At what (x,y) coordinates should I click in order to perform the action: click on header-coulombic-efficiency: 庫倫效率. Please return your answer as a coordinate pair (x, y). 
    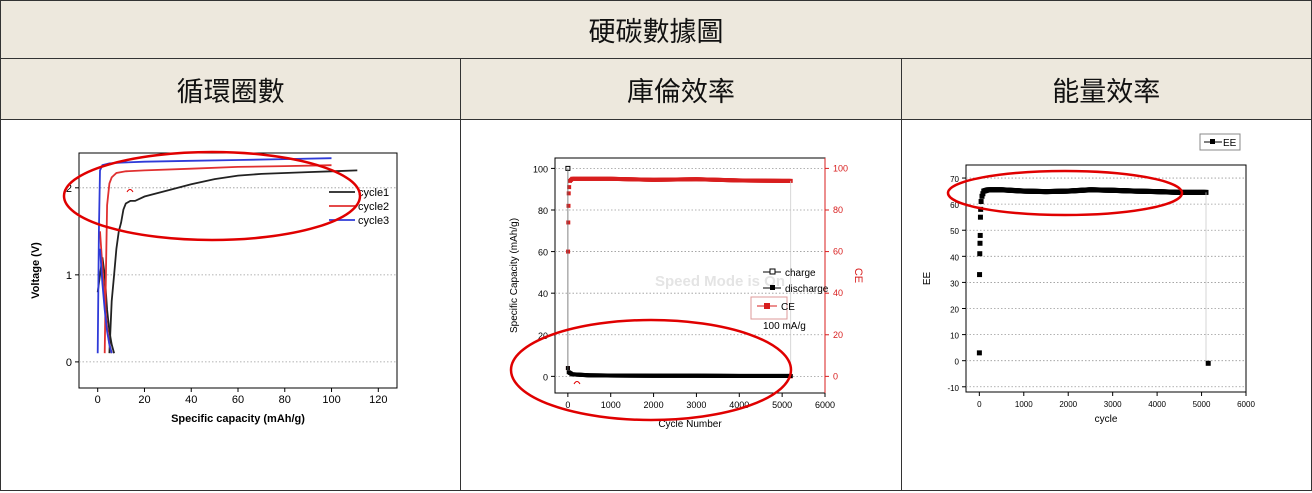
    Looking at the image, I should click on (681, 89).